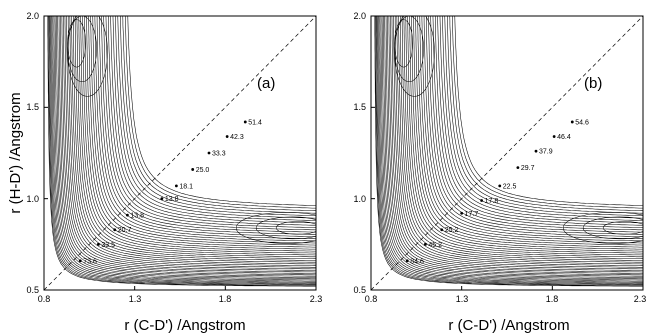  Describe the element at coordinates (184, 325) in the screenshot. I see `x-axis-title-a: r (C-D') /Angstrom` at that location.